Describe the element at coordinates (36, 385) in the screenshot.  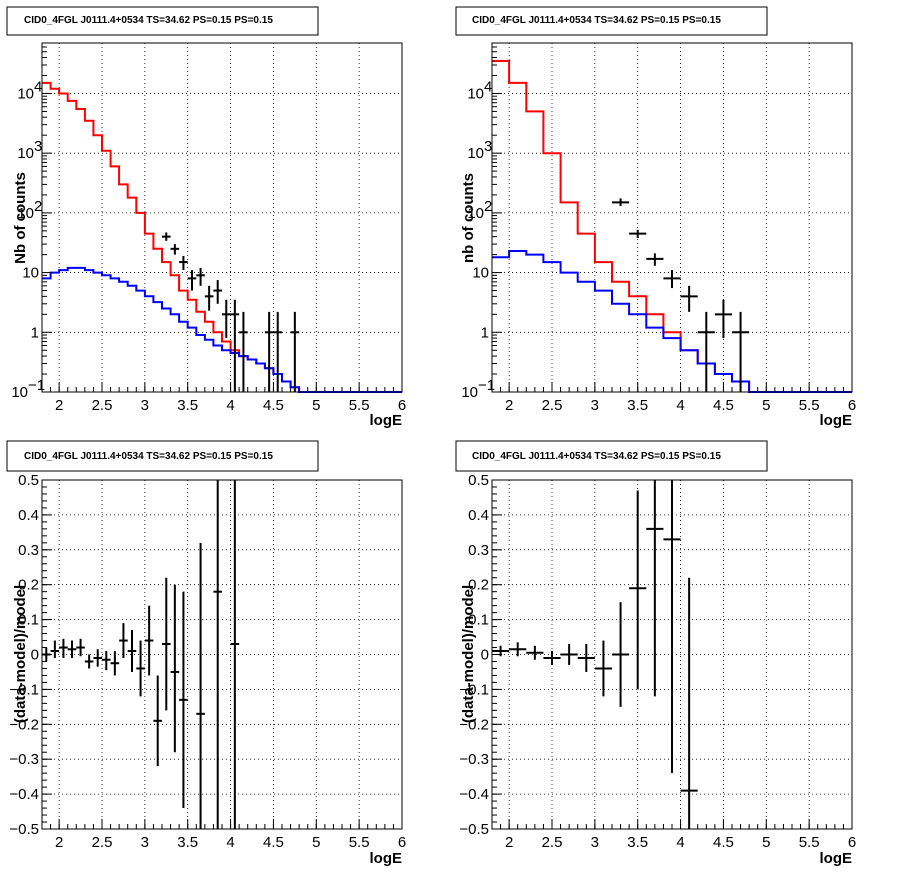
I see `y-tick-exponent: −1` at that location.